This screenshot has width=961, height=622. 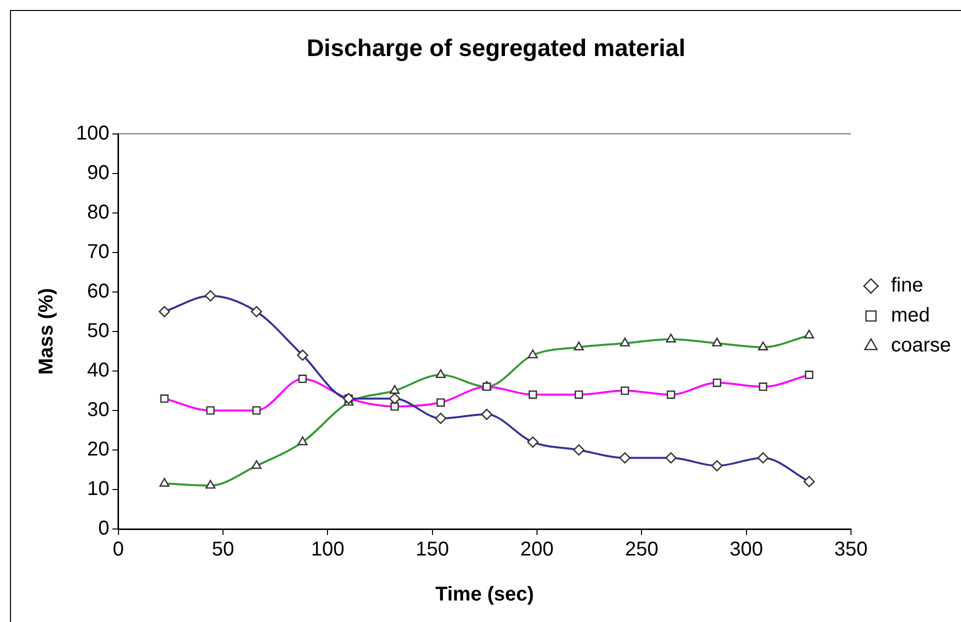 What do you see at coordinates (98, 449) in the screenshot?
I see `y-tick-label: 20` at bounding box center [98, 449].